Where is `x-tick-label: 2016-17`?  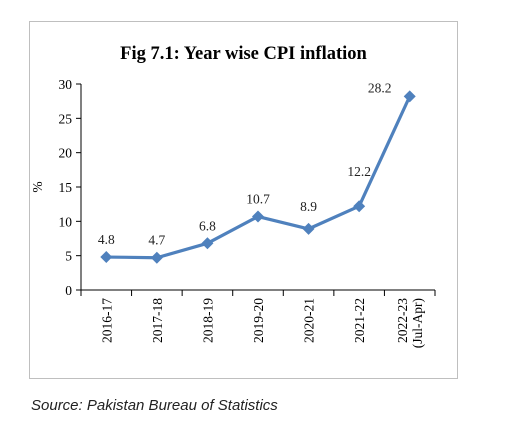 x-tick-label: 2016-17 is located at coordinates (106, 320).